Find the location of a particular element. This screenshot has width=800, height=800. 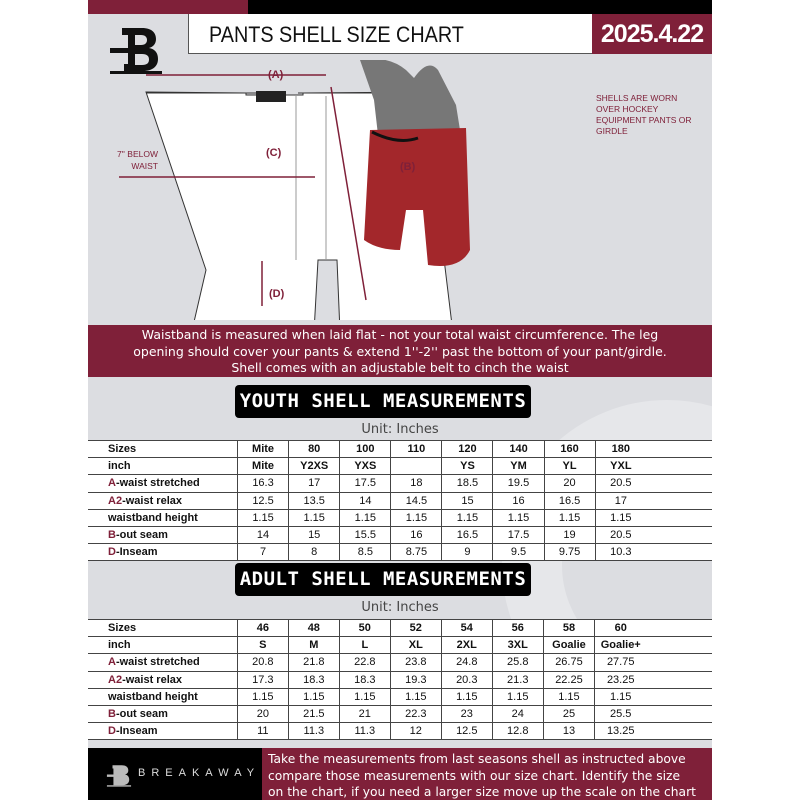

table-cell: 3XL is located at coordinates (517, 645).